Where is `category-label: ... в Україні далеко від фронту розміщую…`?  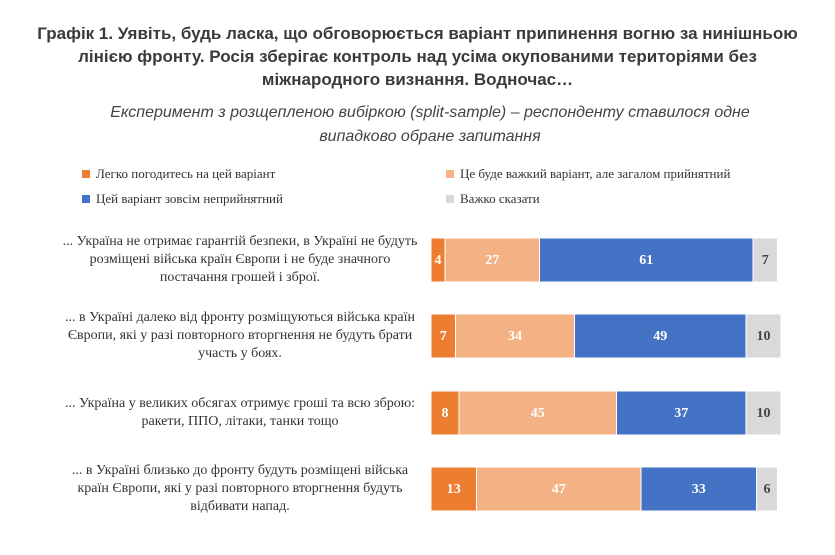
category-label: ... в Україні далеко від фронту розміщую… is located at coordinates (240, 335).